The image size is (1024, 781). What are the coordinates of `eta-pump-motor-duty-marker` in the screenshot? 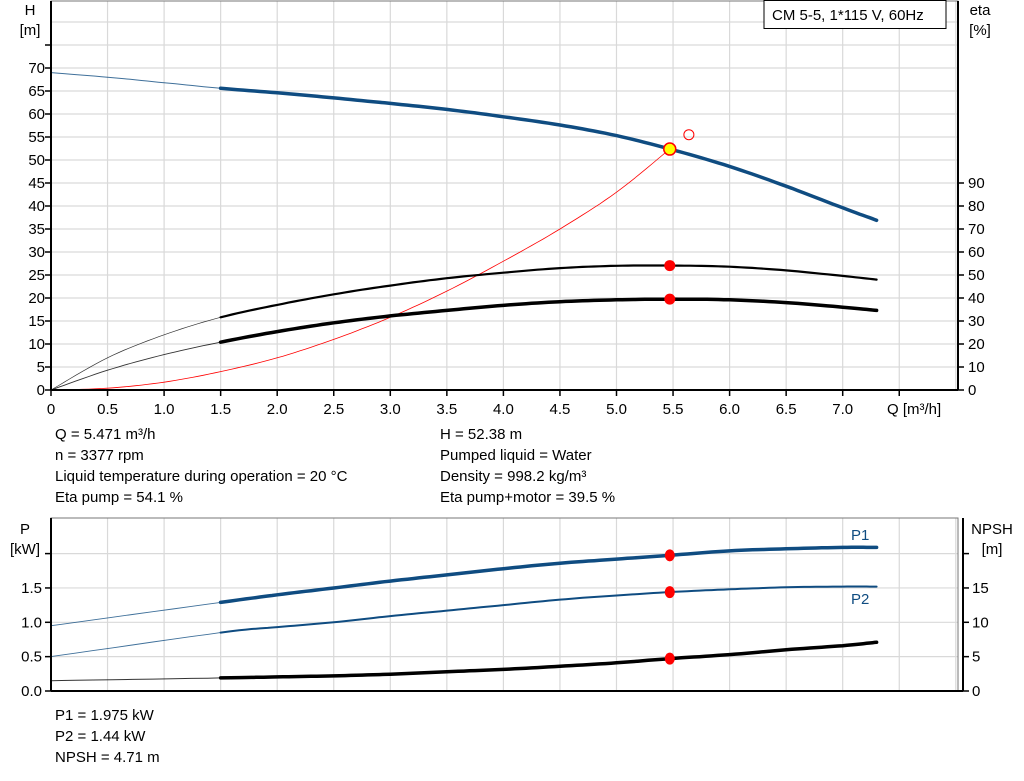 It's located at (670, 299).